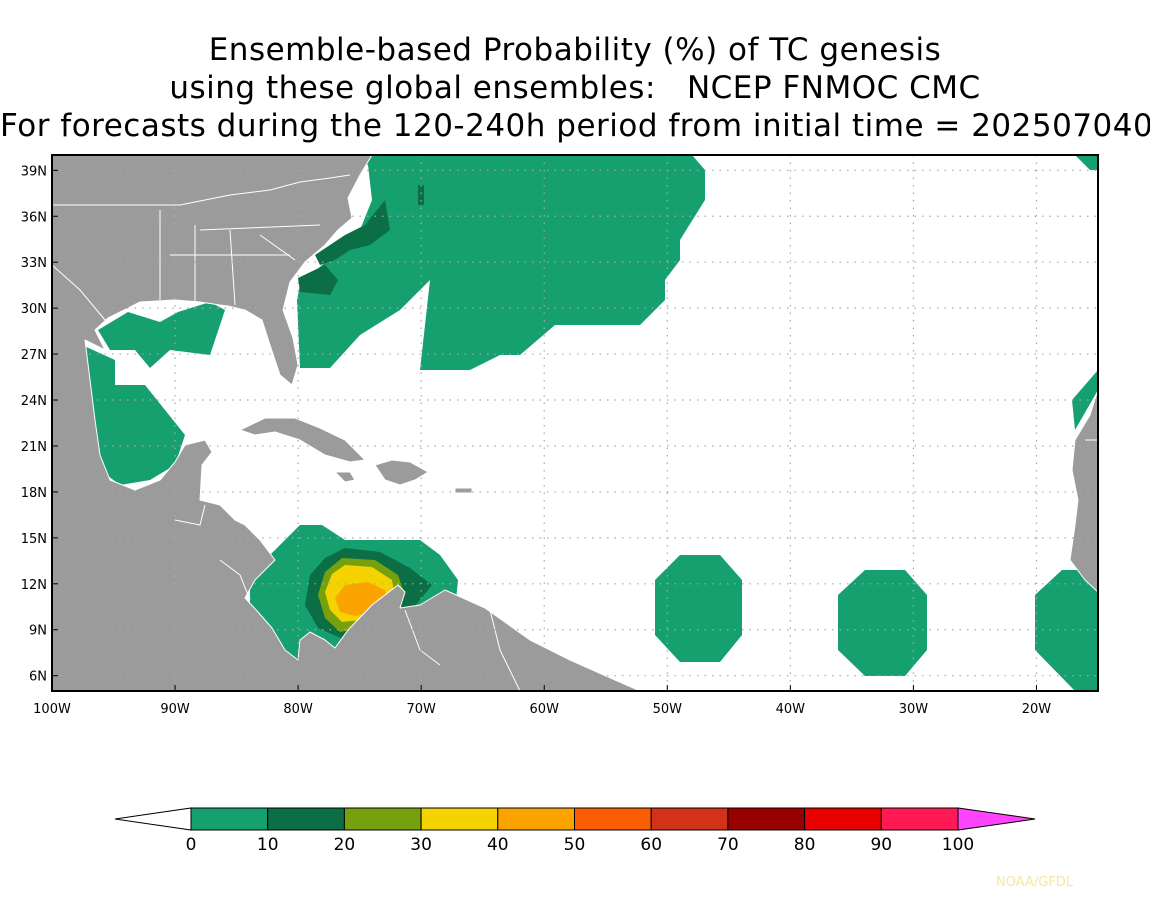  What do you see at coordinates (34, 171) in the screenshot?
I see `lat-label-39N: 39N` at bounding box center [34, 171].